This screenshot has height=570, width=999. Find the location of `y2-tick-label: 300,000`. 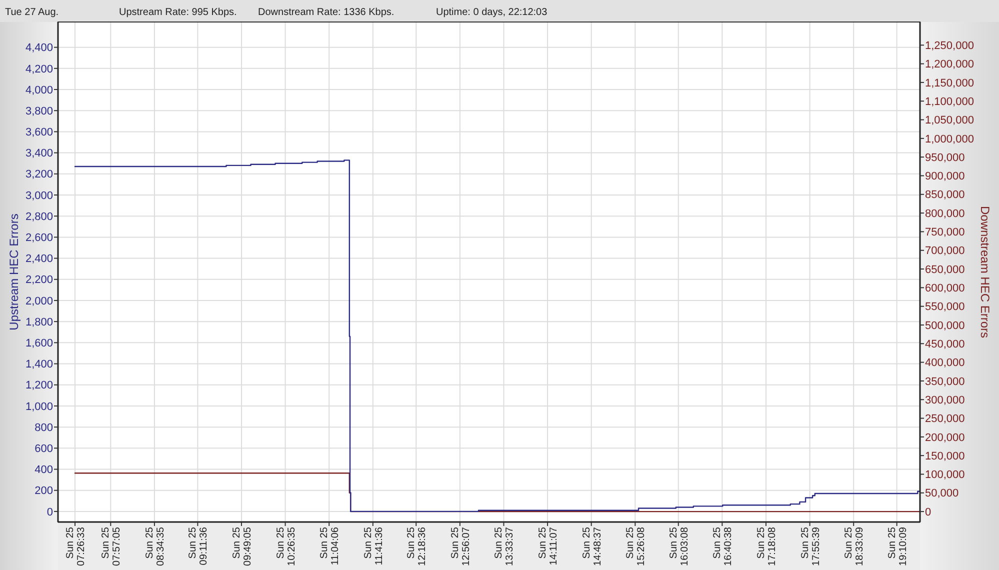

y2-tick-label: 300,000 is located at coordinates (945, 400).